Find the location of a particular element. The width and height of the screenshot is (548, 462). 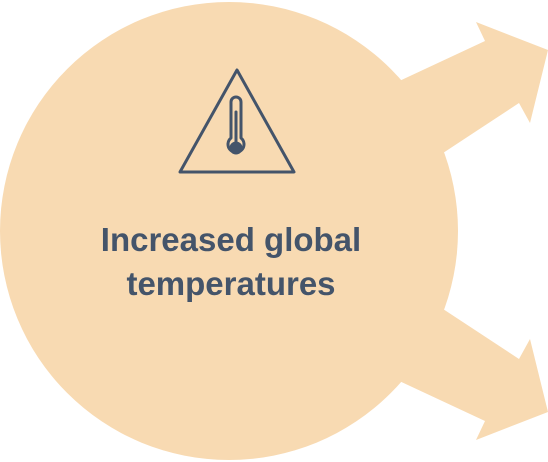

diagram-title: Increased global temperatures is located at coordinates (231, 261).